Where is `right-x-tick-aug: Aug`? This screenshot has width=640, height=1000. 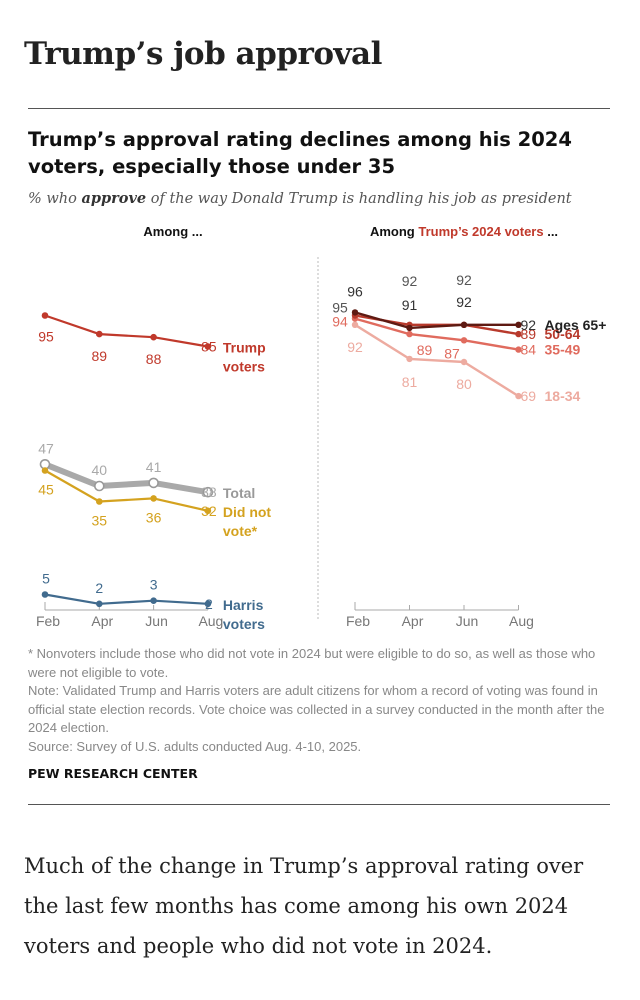 right-x-tick-aug: Aug is located at coordinates (521, 621).